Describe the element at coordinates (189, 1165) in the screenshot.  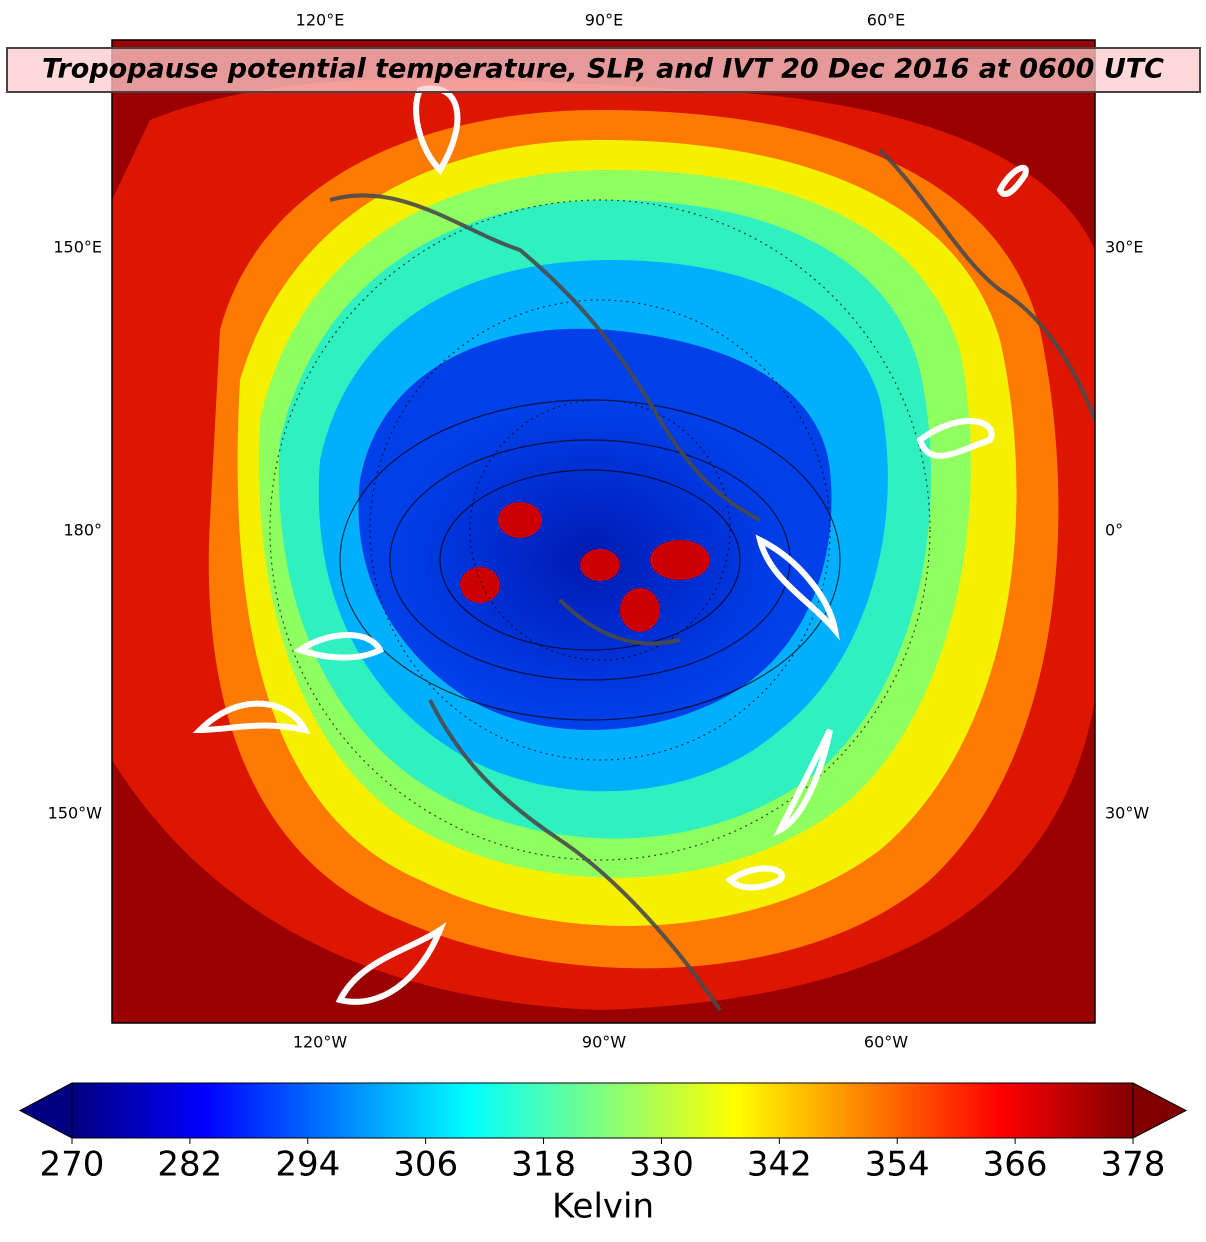
I see `colorbar-tick-label: 282` at that location.